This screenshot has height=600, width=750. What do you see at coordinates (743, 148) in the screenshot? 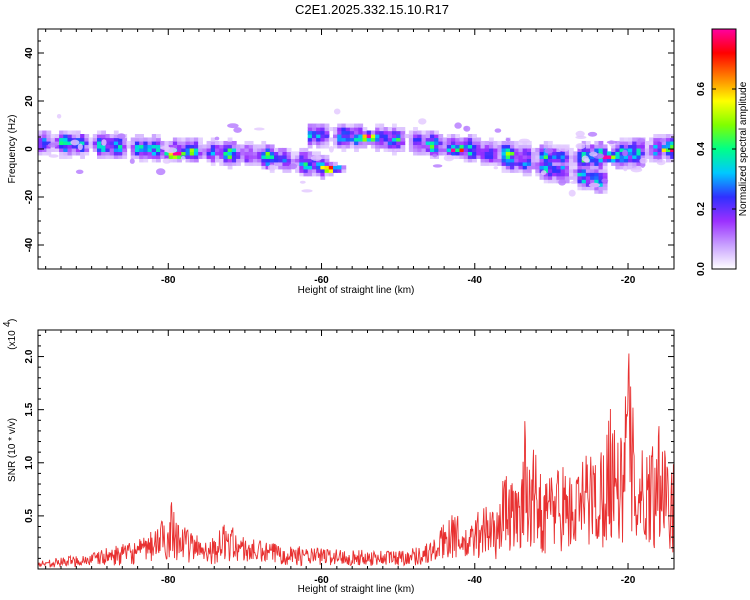
I see `colorbar-label: Normalized spectral amplitude` at bounding box center [743, 148].